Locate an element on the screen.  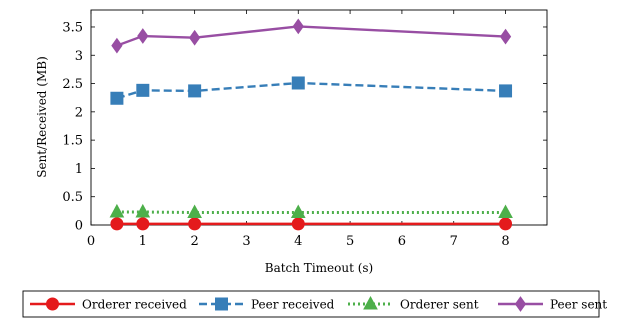
series-line-peer-received is located at coordinates (311, 90).